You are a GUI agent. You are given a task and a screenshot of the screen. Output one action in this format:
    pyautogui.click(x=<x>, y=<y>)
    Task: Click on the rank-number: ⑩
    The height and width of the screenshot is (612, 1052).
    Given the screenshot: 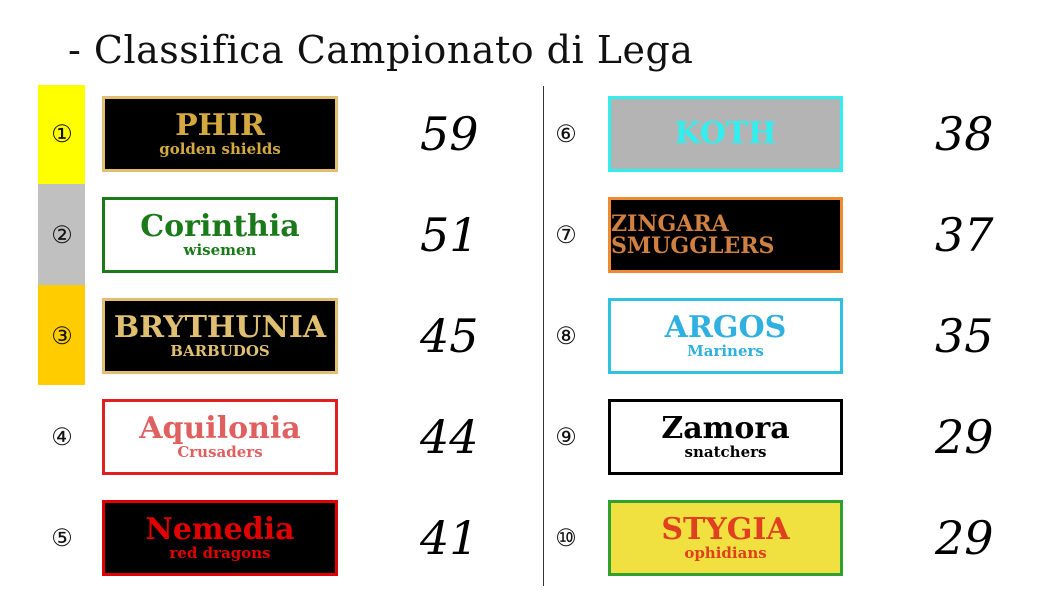 What is the action you would take?
    pyautogui.click(x=566, y=538)
    